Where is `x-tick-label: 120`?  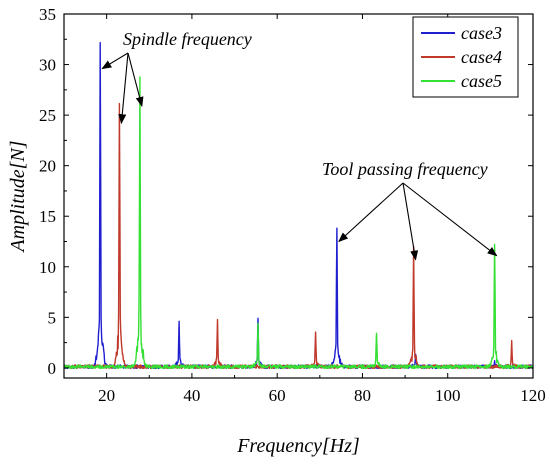
x-tick-label: 120 is located at coordinates (533, 395).